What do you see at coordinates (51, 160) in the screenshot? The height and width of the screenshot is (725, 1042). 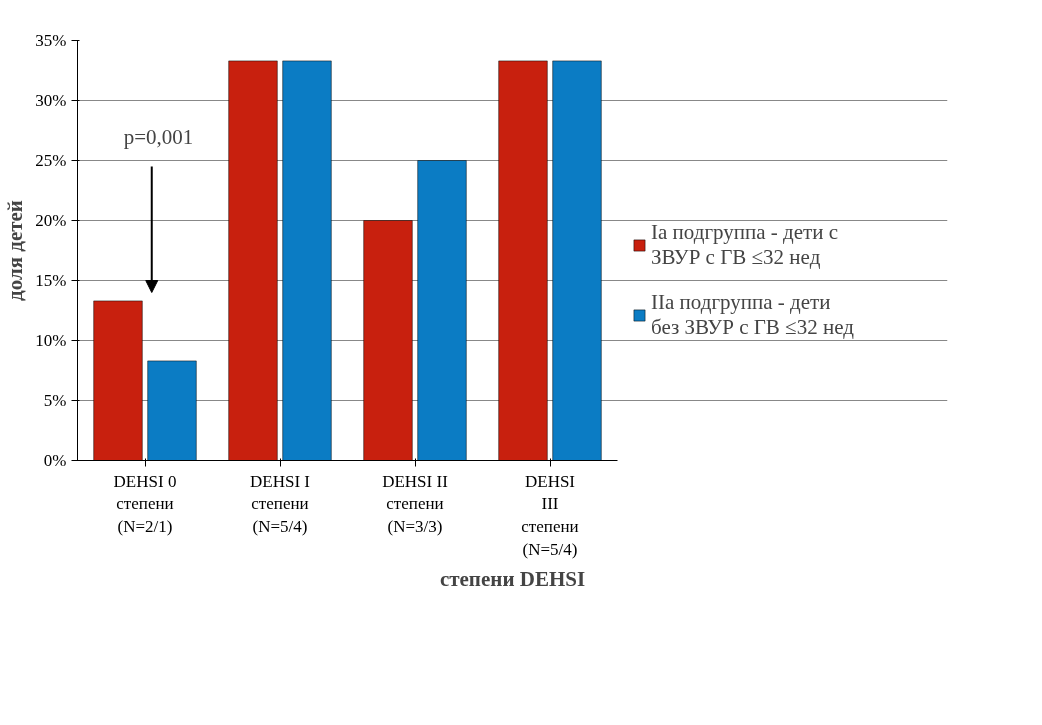 I see `y-tick-label: 25%` at bounding box center [51, 160].